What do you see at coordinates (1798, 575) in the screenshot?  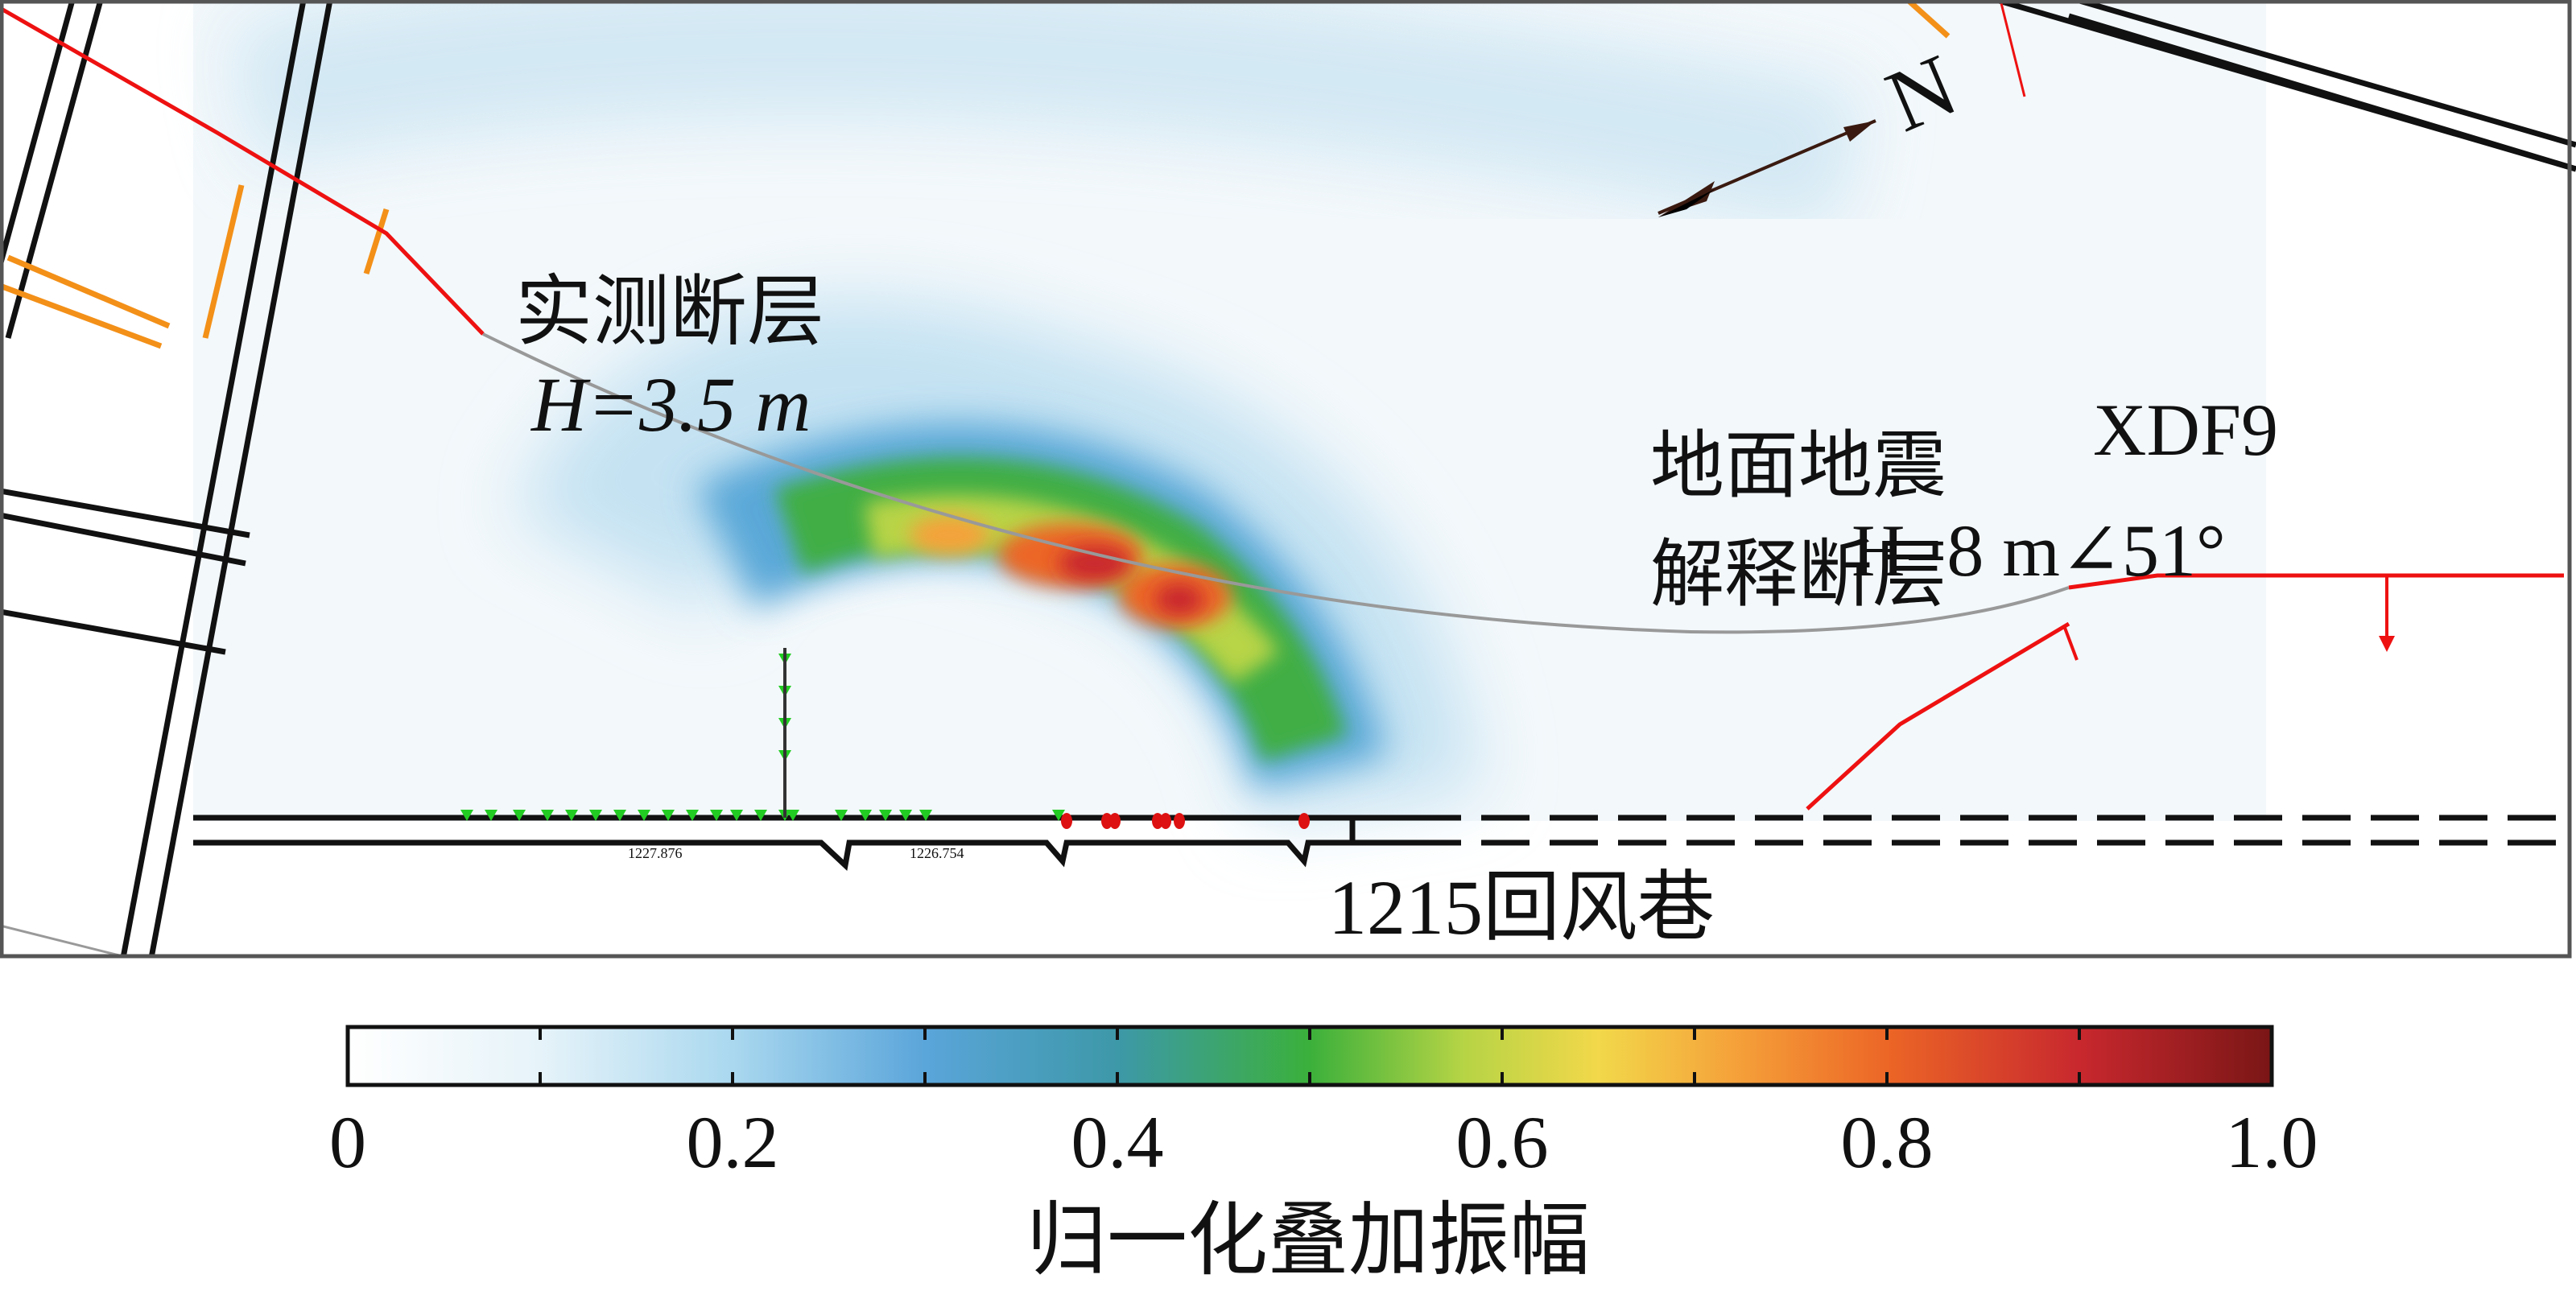 I see `seismic-fault-label-2: 解释断层` at bounding box center [1798, 575].